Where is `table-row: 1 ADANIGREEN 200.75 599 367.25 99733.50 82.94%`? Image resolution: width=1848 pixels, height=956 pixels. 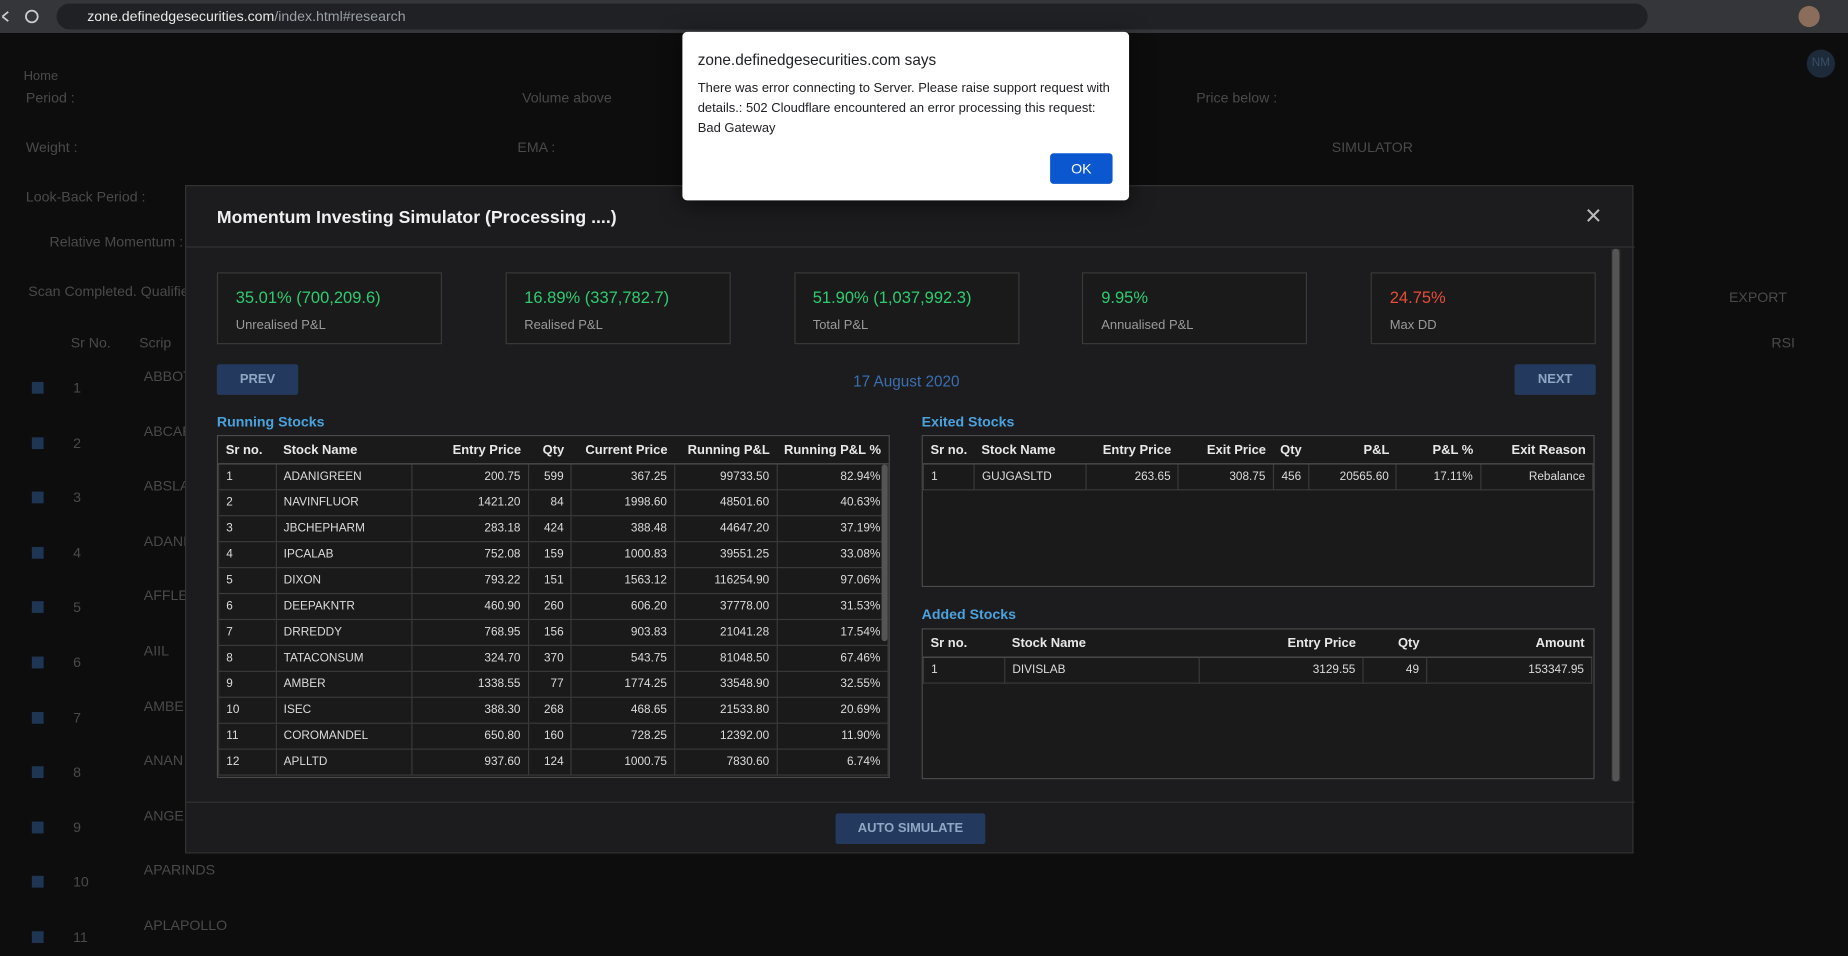 table-row: 1 ADANIGREEN 200.75 599 367.25 99733.50 82.94% is located at coordinates (553, 477).